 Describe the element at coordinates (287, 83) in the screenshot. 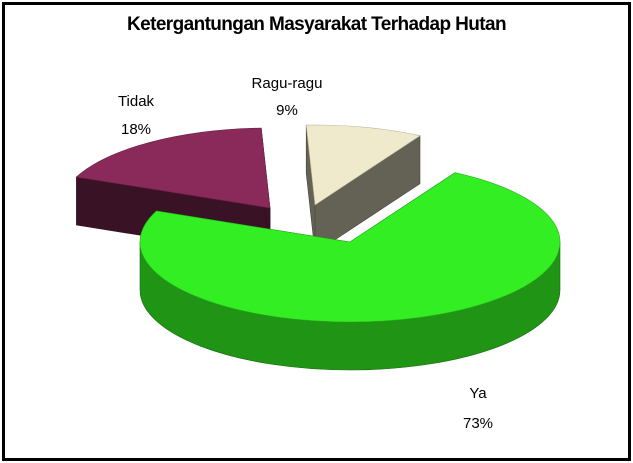

I see `slice-ragu-ragu-name: Ragu-ragu` at that location.